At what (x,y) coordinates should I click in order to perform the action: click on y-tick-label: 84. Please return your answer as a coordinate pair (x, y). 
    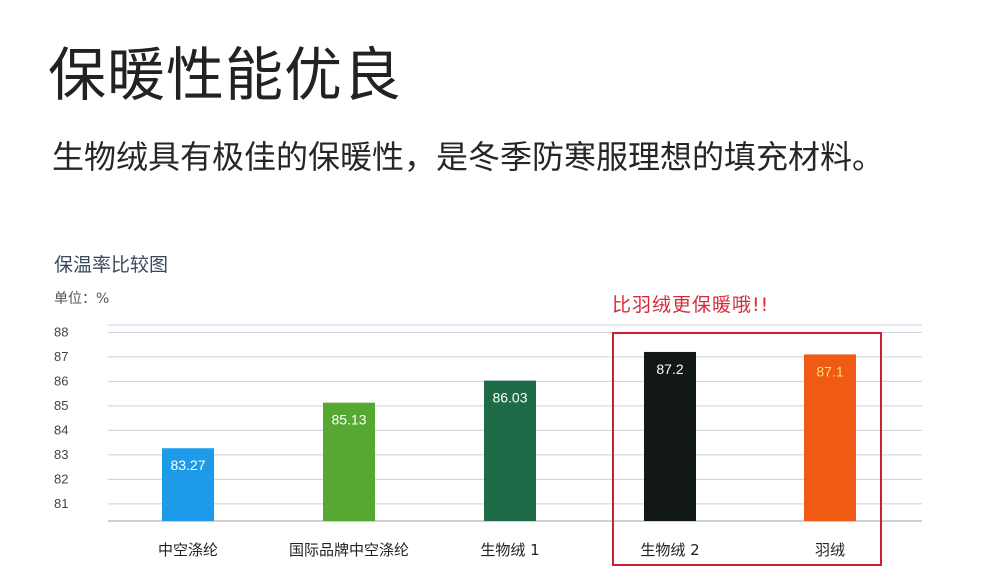
    Looking at the image, I should click on (61, 429).